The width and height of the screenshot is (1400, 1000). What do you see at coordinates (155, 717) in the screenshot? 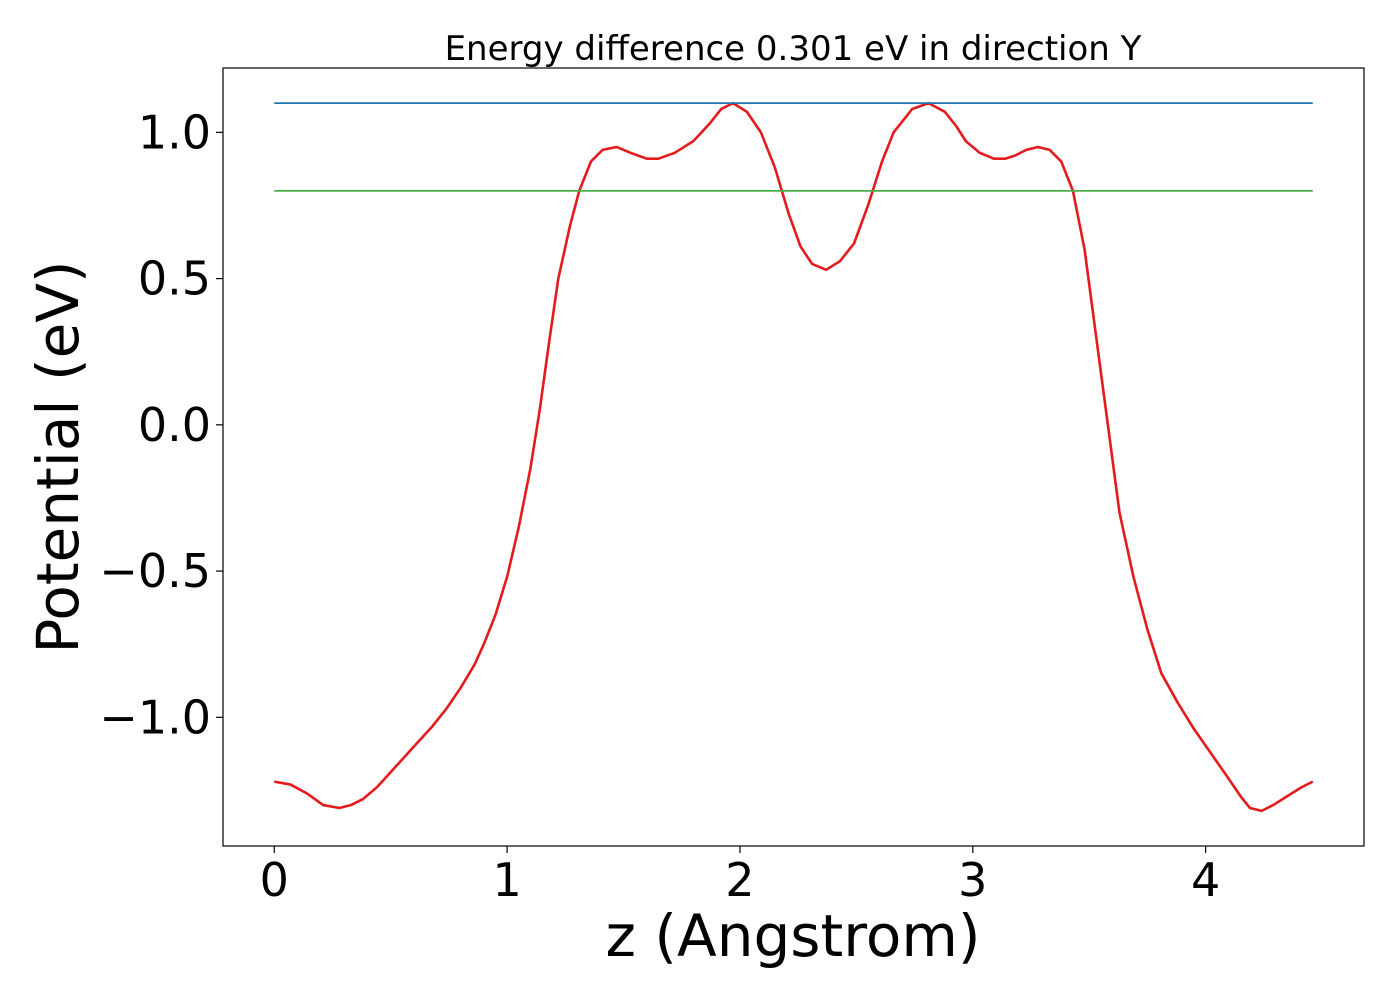
I see `y-tick-label: −1.0` at bounding box center [155, 717].